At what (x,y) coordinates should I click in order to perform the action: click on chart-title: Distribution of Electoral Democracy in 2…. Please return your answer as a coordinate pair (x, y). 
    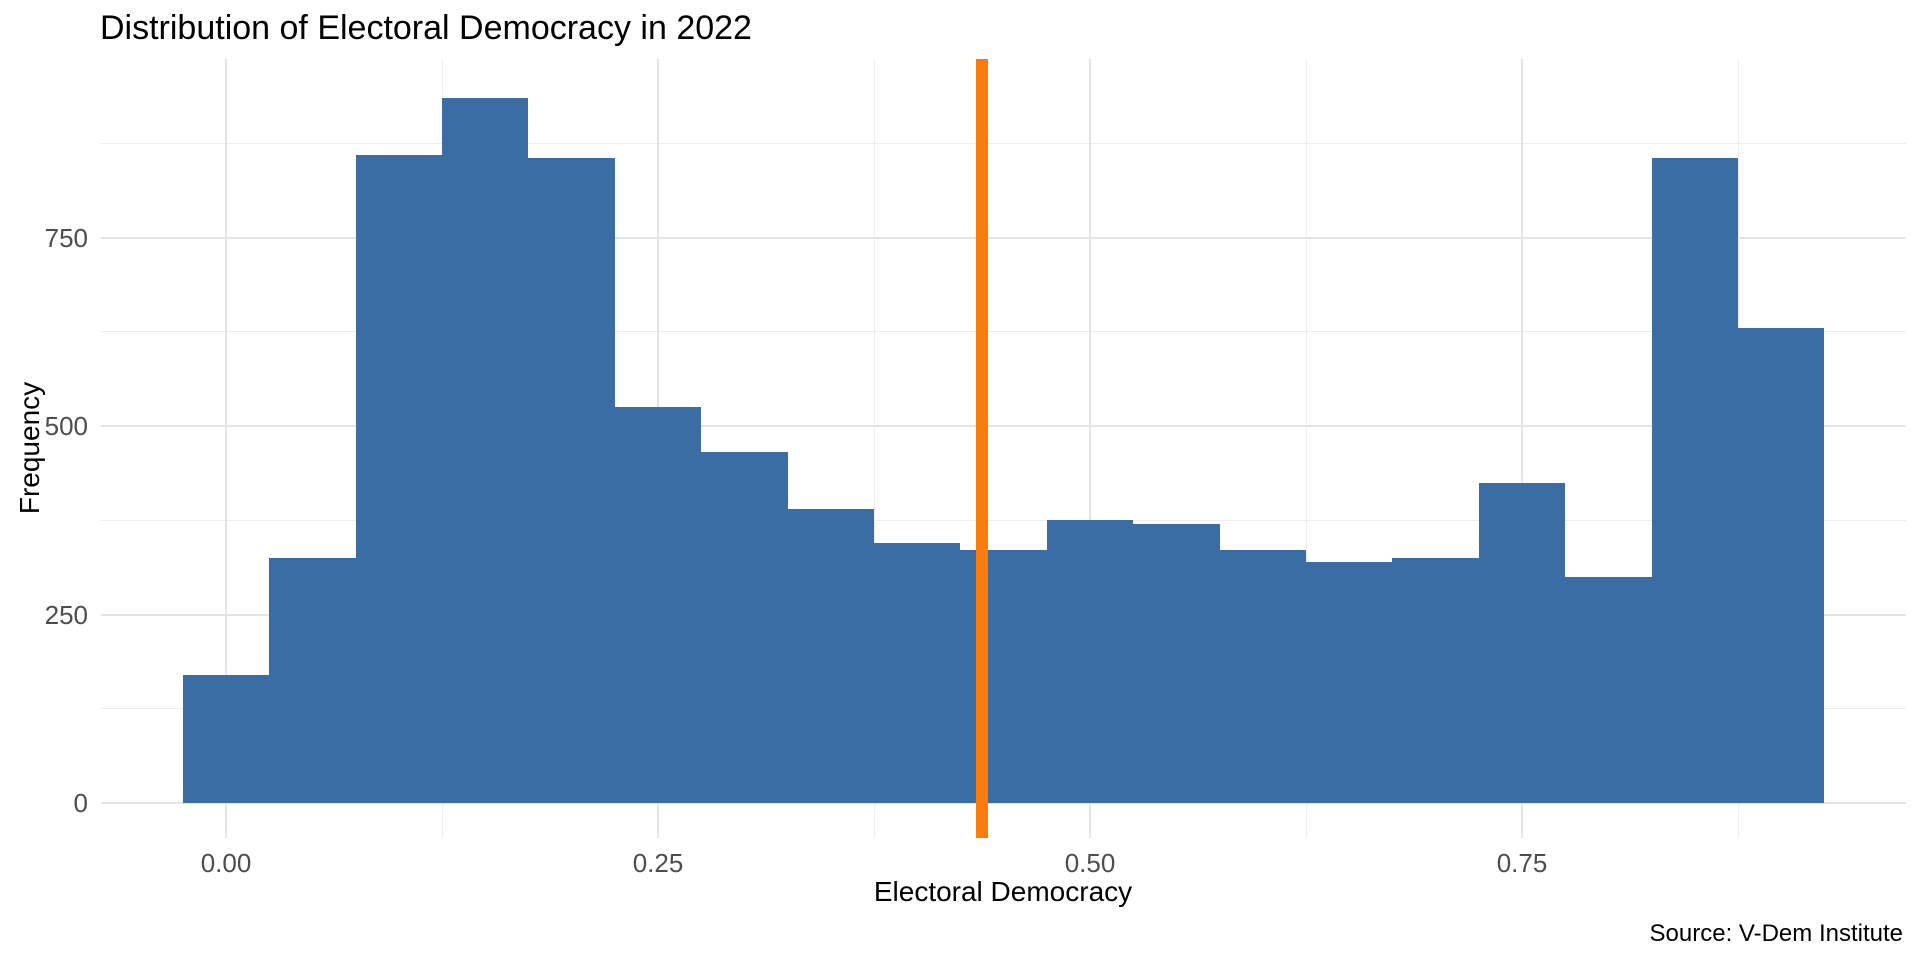
    Looking at the image, I should click on (426, 28).